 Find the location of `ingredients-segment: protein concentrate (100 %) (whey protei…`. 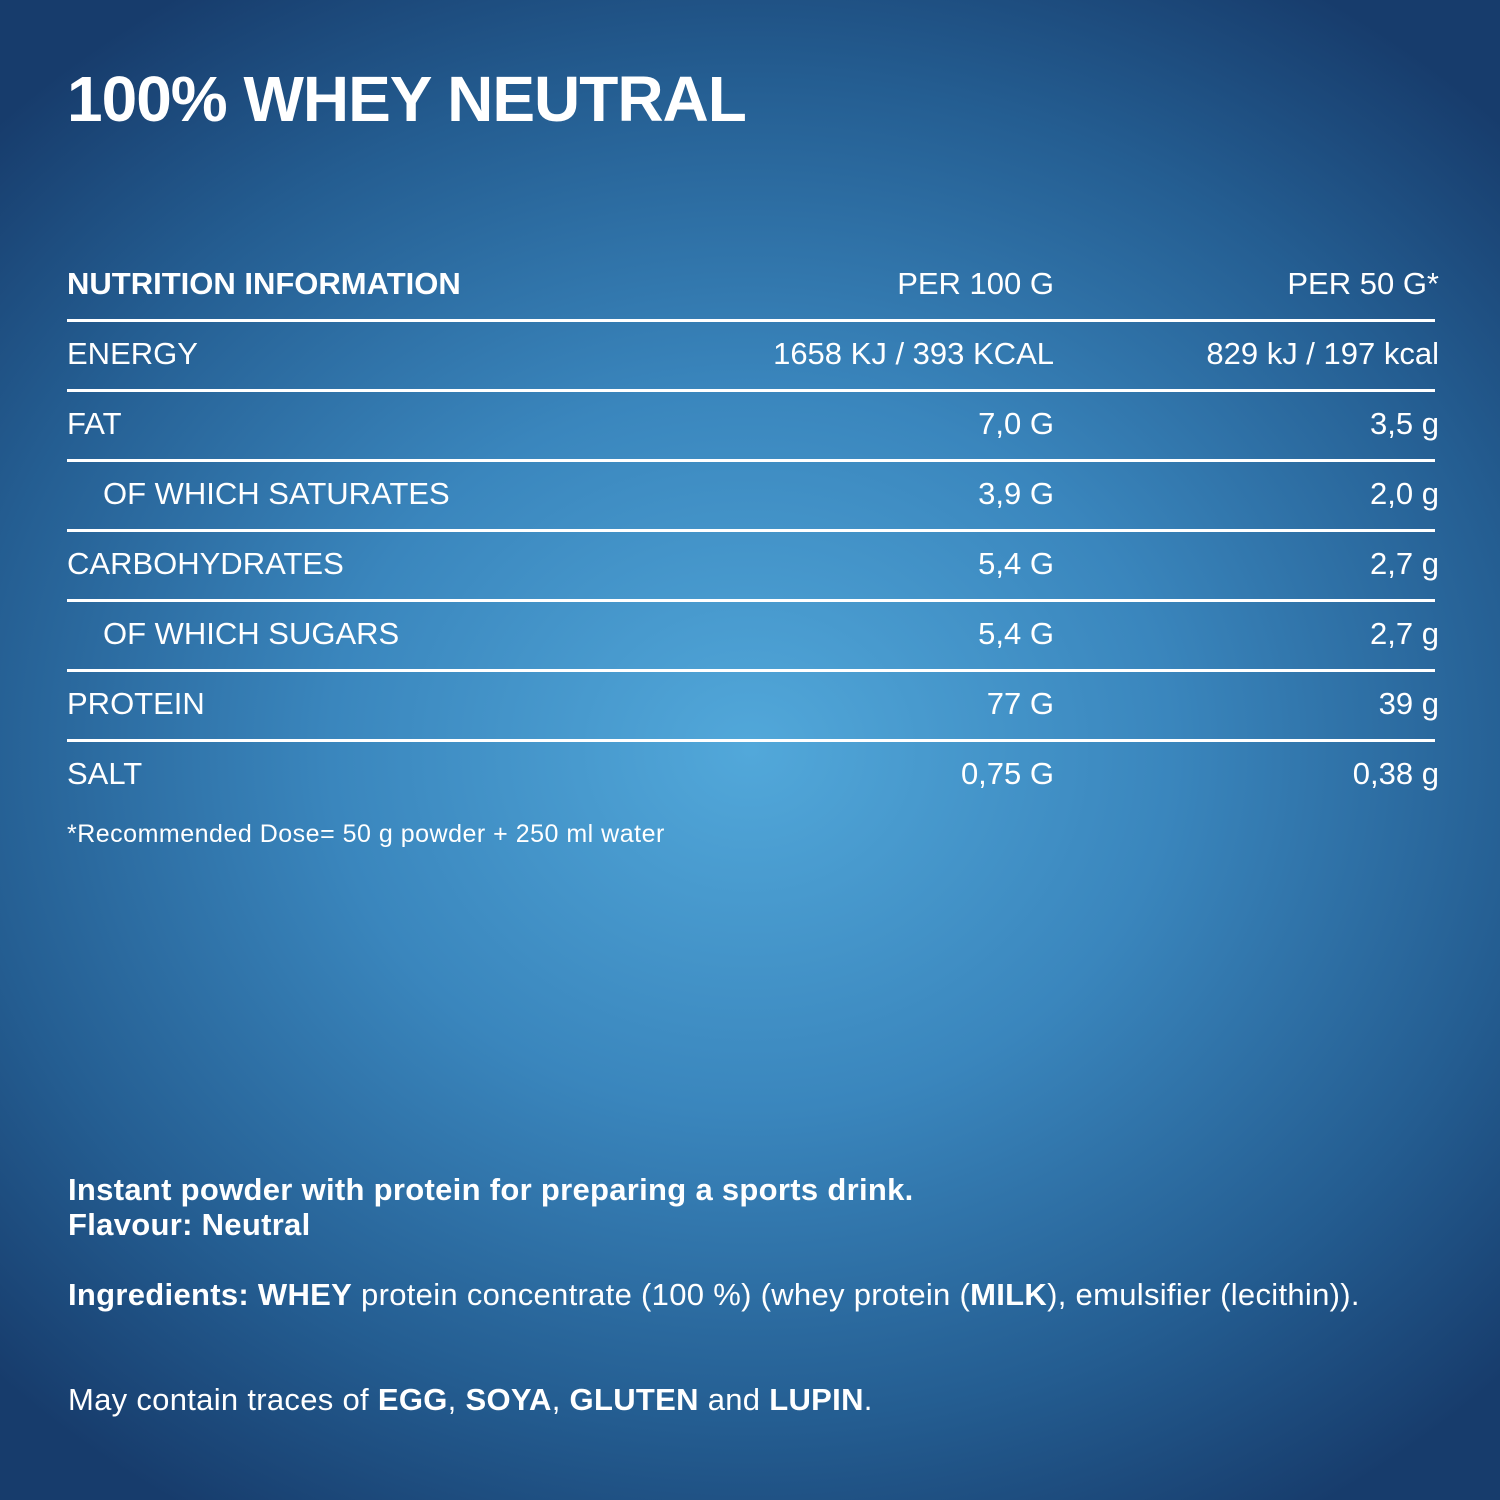

ingredients-segment: protein concentrate (100 %) (whey protei… is located at coordinates (661, 1294).